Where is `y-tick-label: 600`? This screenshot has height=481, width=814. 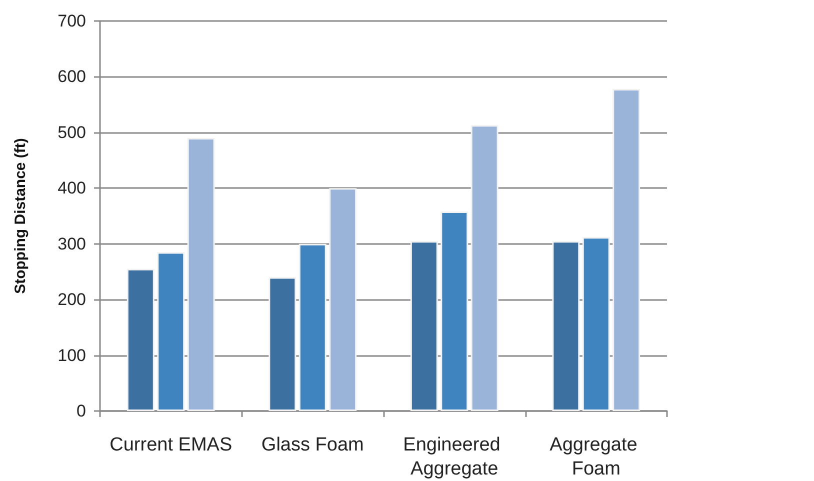
y-tick-label: 600 is located at coordinates (72, 76).